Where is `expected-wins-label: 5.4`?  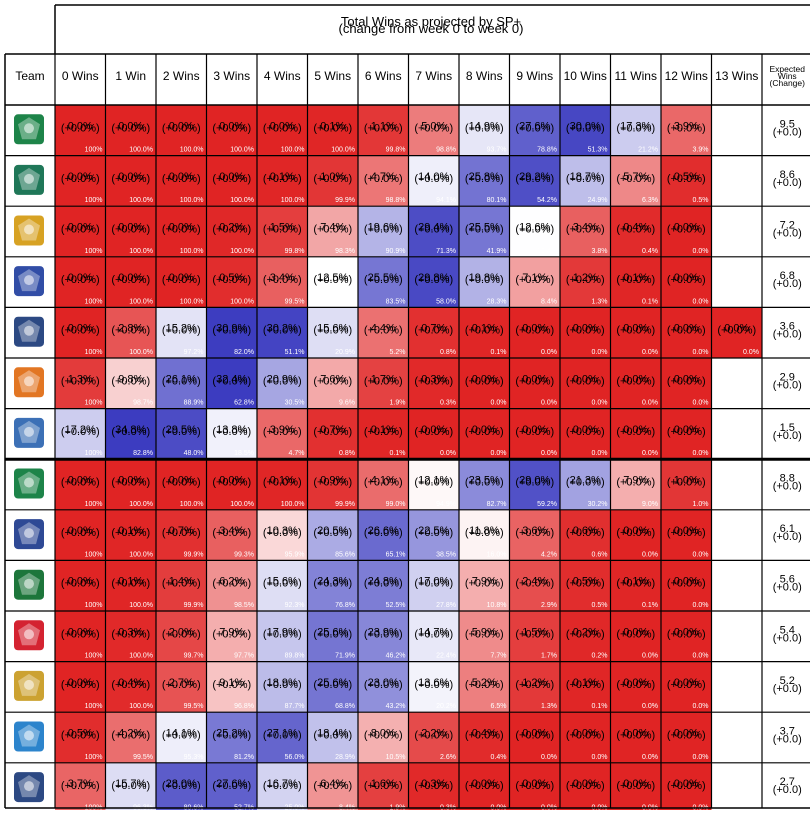
expected-wins-label: 5.4 is located at coordinates (787, 630).